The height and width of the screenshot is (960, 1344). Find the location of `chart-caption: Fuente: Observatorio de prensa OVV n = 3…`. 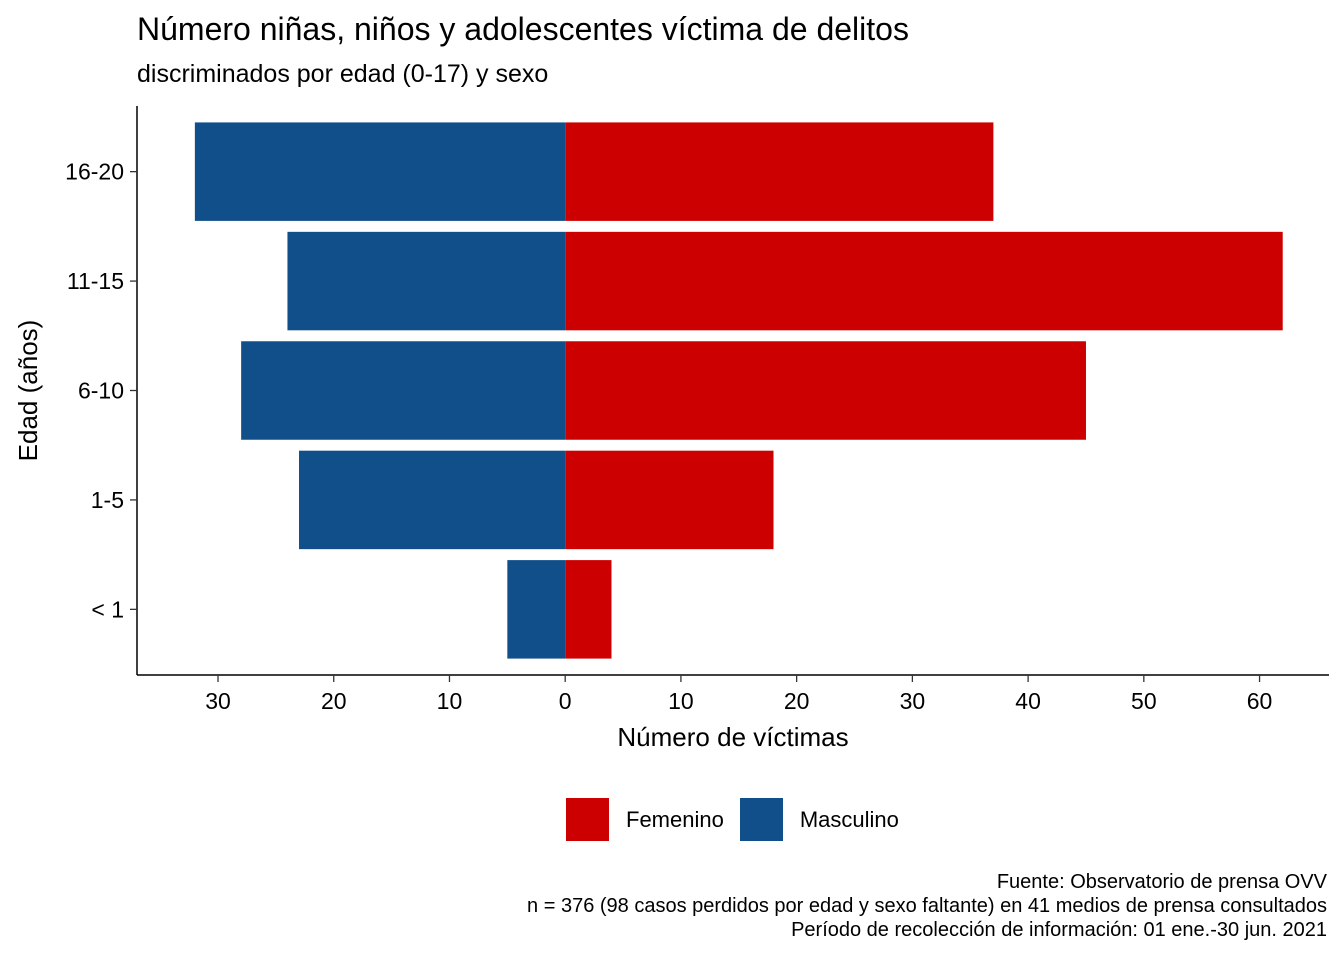

chart-caption: Fuente: Observatorio de prensa OVV n = 3… is located at coordinates (927, 906).